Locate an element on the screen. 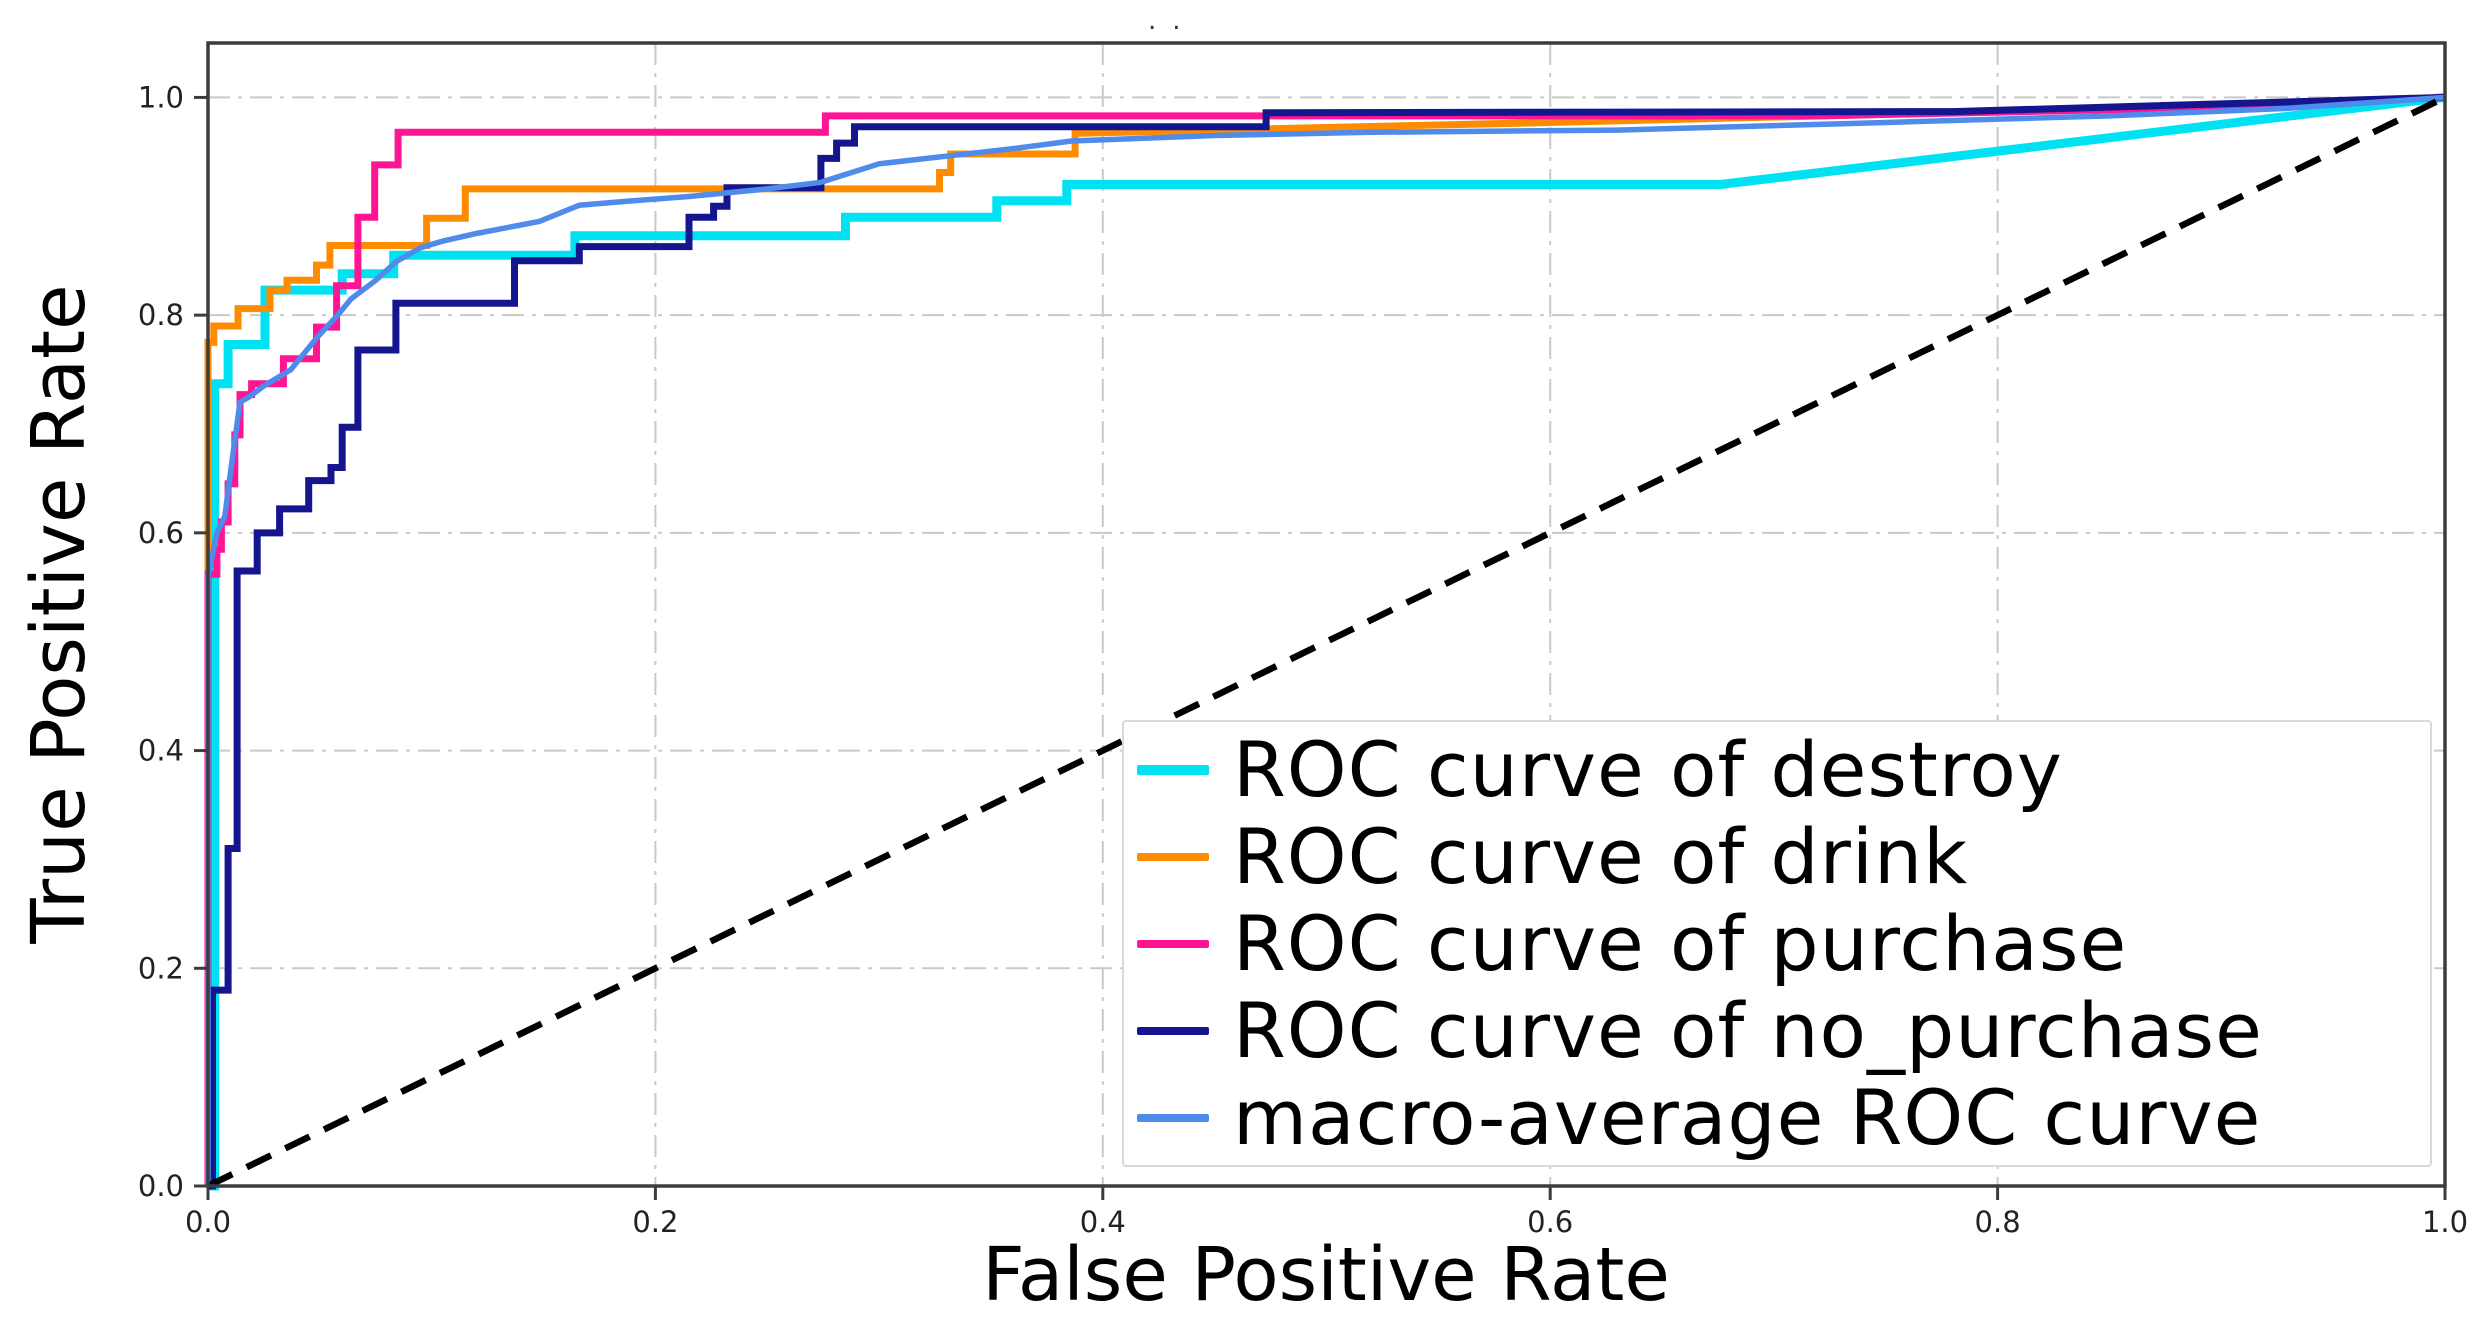  x-tick-label: 0.2 is located at coordinates (655, 1222).